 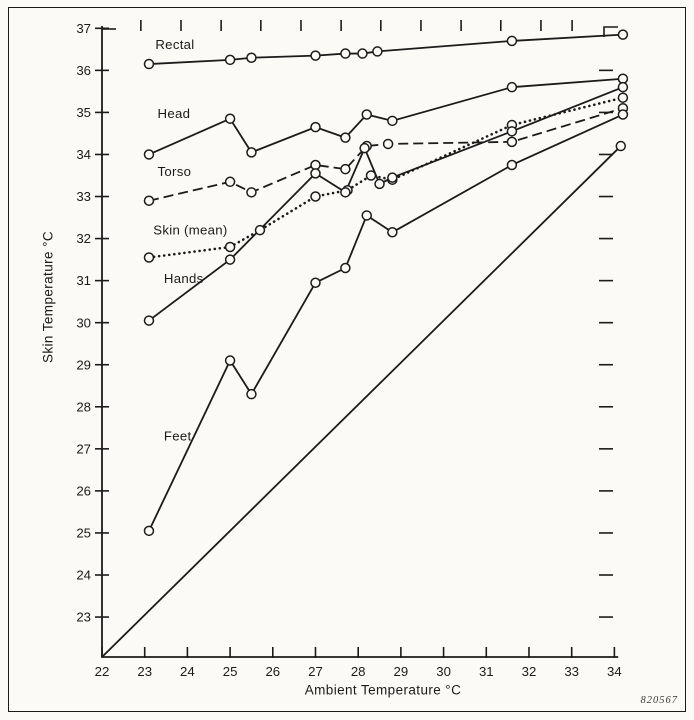 I want to click on series-label-skin-mean: Skin (mean), so click(x=190, y=230).